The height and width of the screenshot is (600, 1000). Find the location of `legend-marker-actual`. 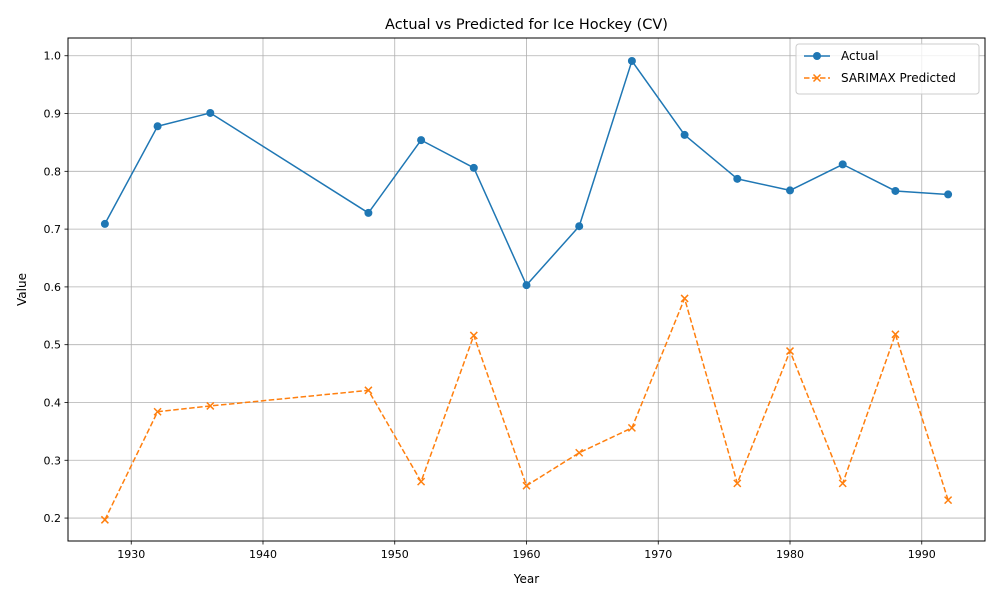

legend-marker-actual is located at coordinates (817, 56).